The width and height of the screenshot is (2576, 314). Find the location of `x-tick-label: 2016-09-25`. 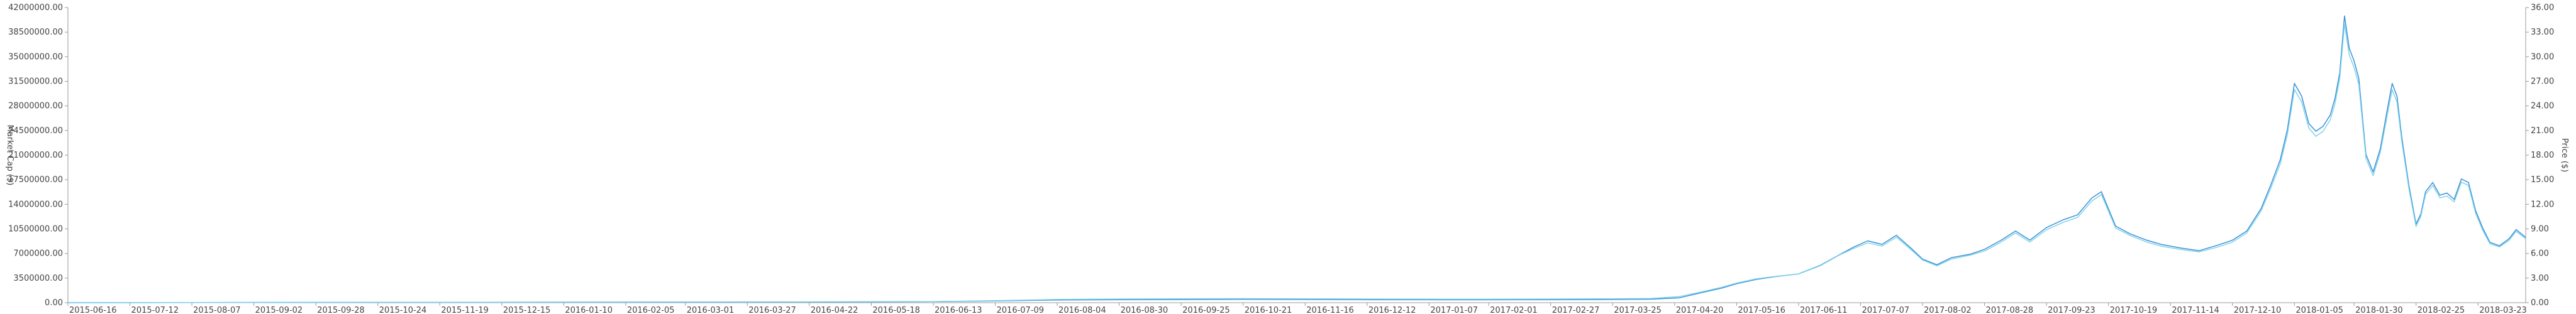

x-tick-label: 2016-09-25 is located at coordinates (1206, 310).